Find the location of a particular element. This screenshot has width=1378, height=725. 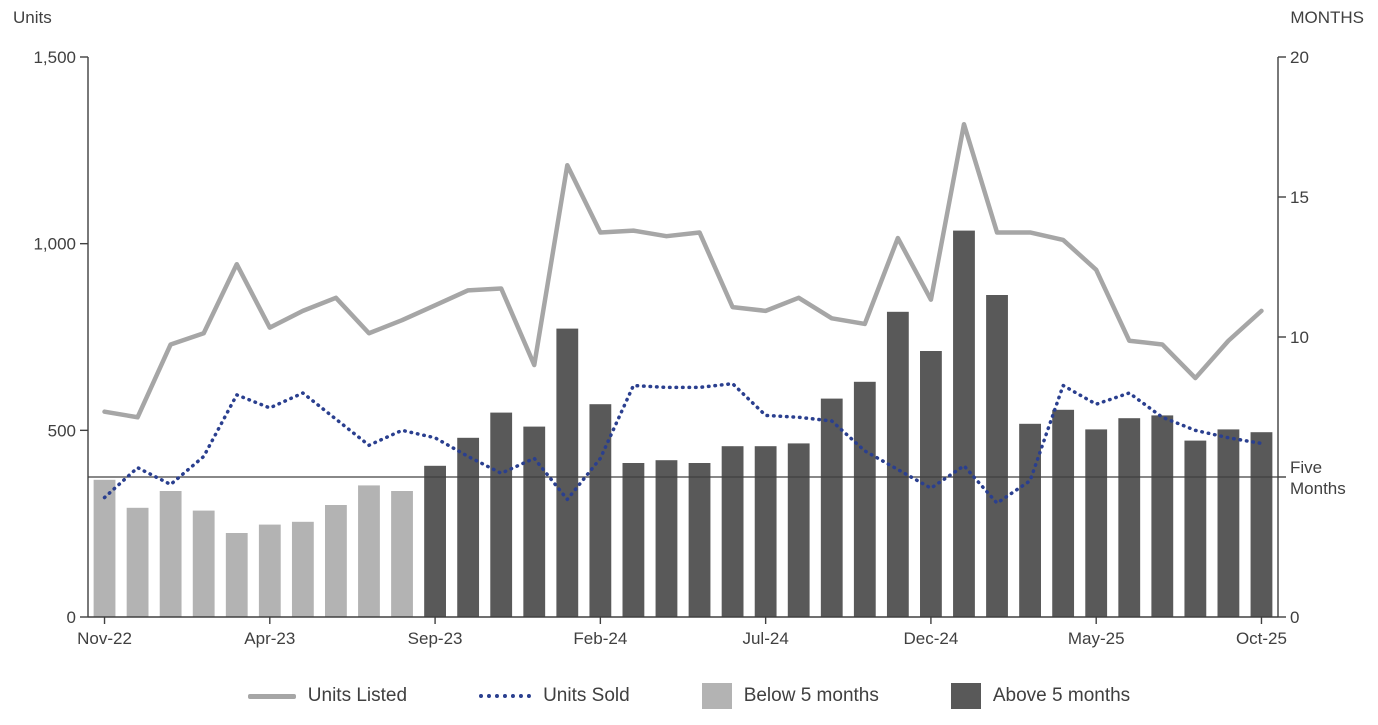

legend-item-below-5-months: Below 5 months is located at coordinates (790, 696).